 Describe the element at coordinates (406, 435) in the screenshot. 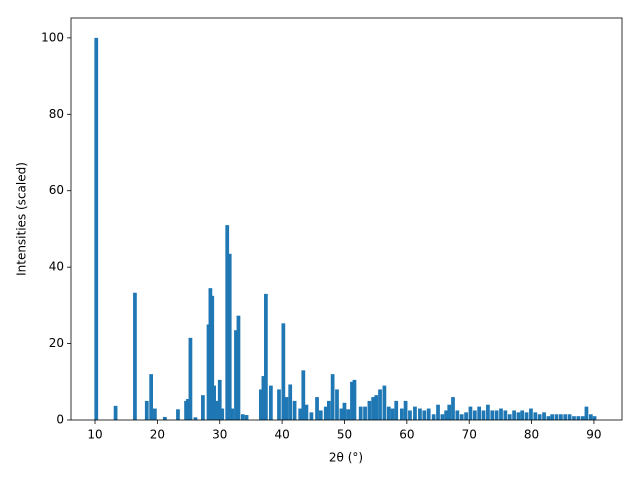

I see `x-tick-label: 60` at that location.